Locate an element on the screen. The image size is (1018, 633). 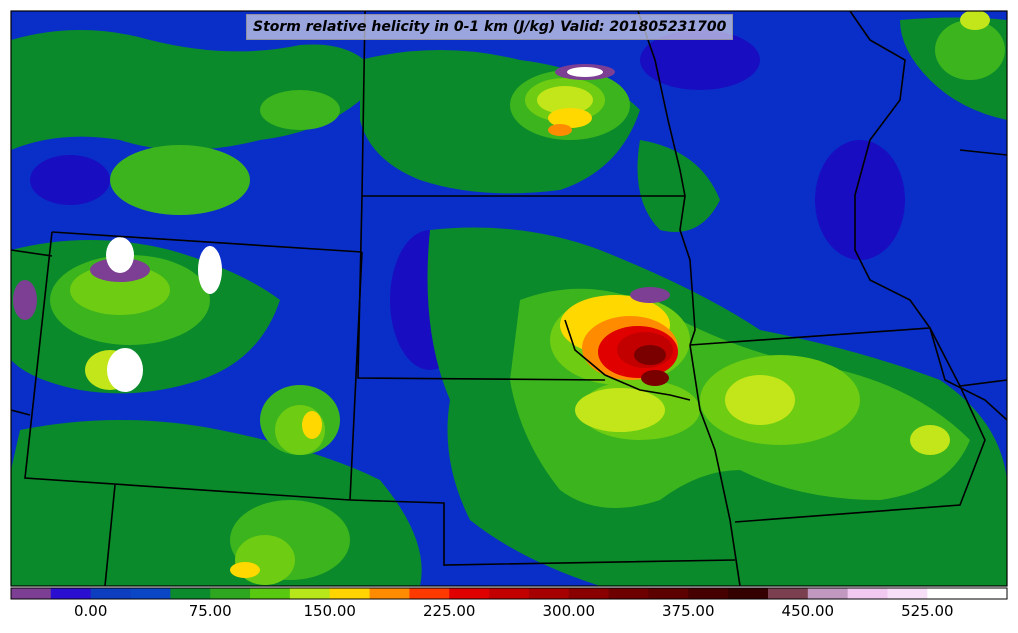
colorbar-tick-label: 0.00 is located at coordinates (90, 611).